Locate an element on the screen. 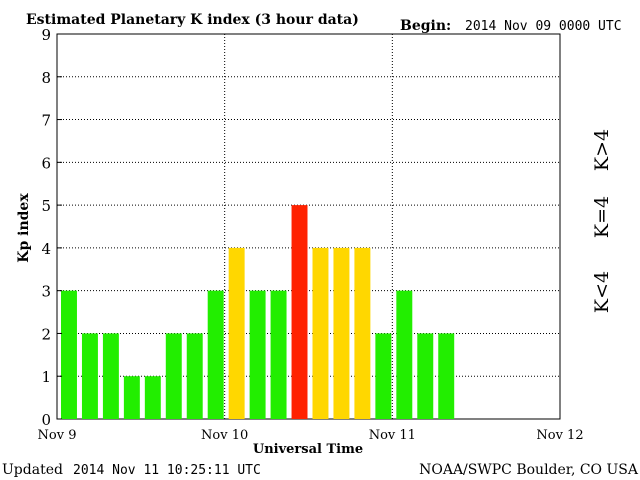 The height and width of the screenshot is (480, 640). y-tick-label: 6 is located at coordinates (46, 163).